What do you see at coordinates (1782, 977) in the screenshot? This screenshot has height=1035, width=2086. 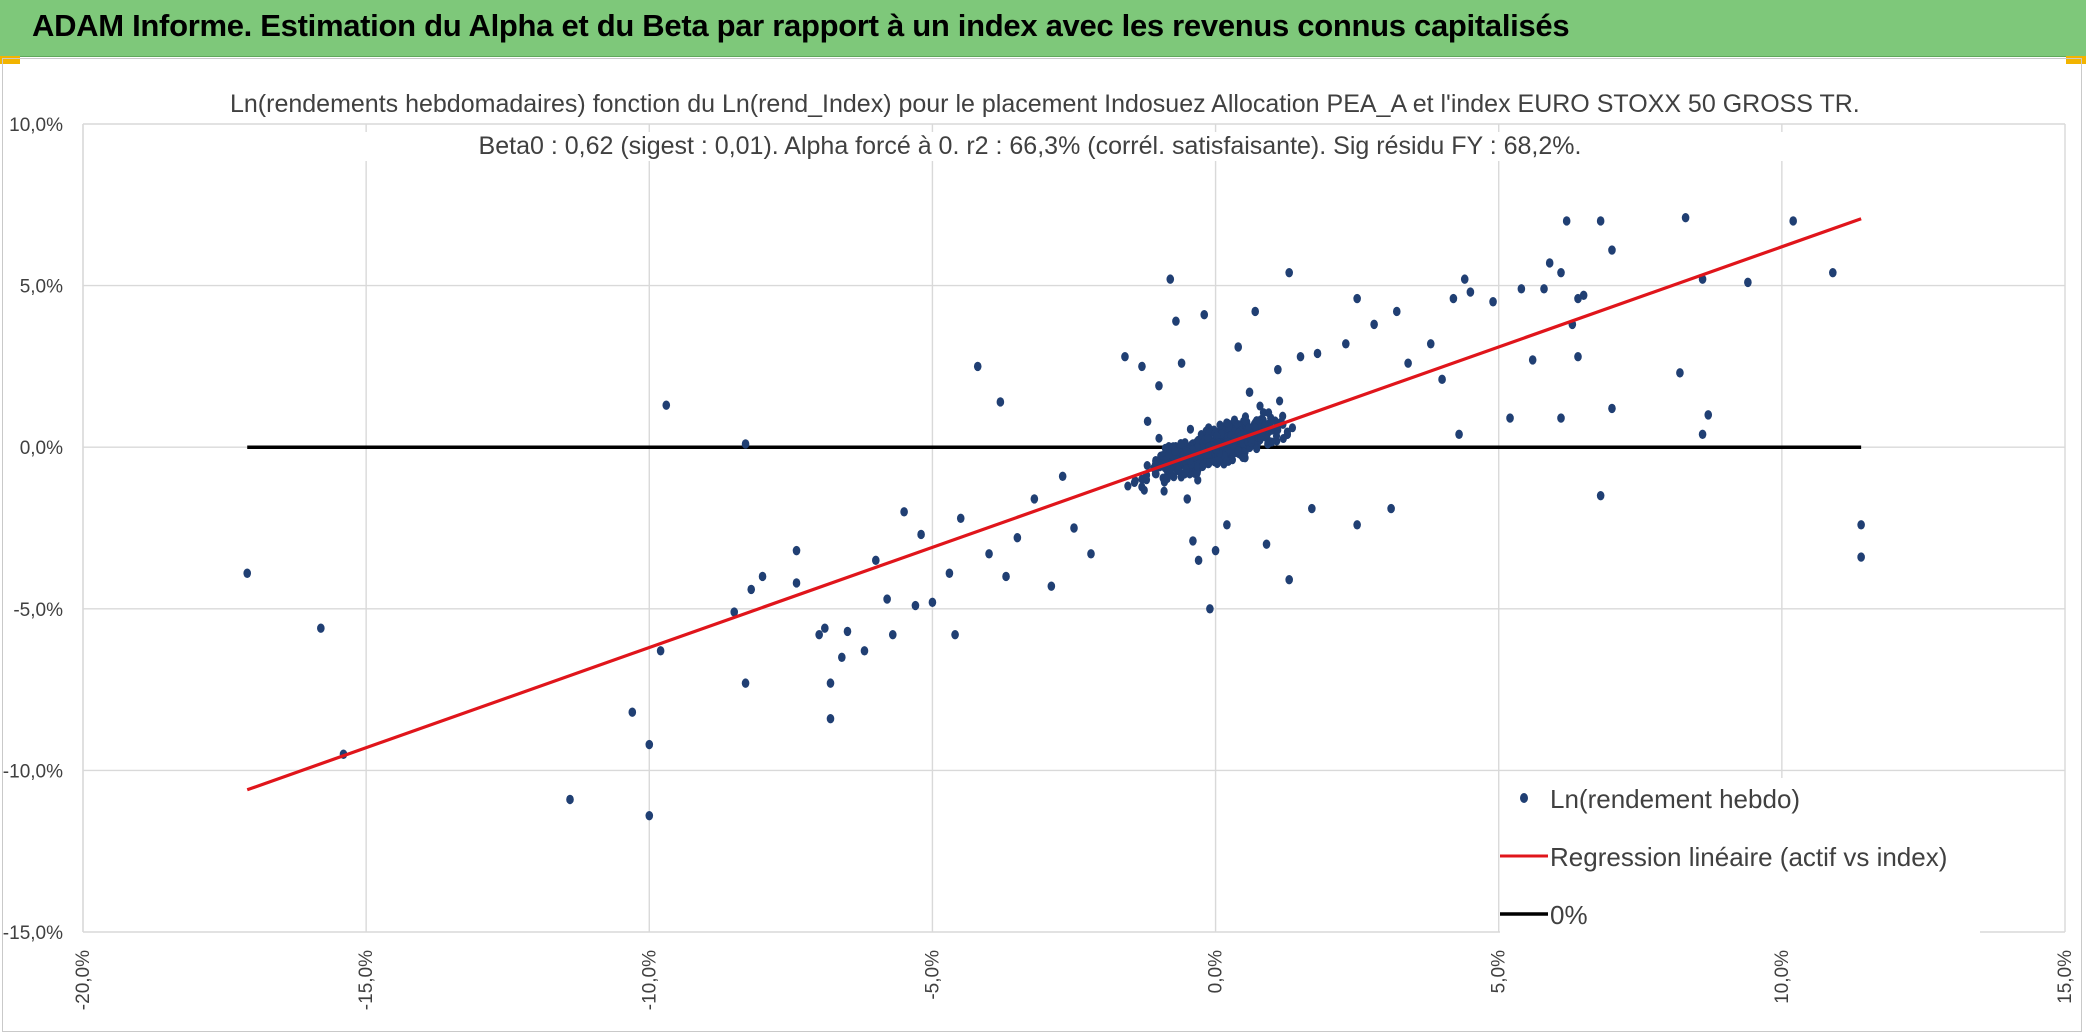 I see `x-tick-label: 10,0%` at bounding box center [1782, 977].